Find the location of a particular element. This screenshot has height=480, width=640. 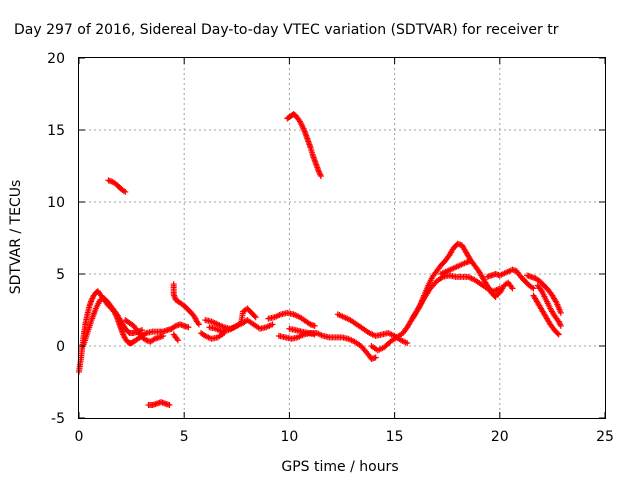

x-axis-label: GPS time / hours is located at coordinates (339, 467).